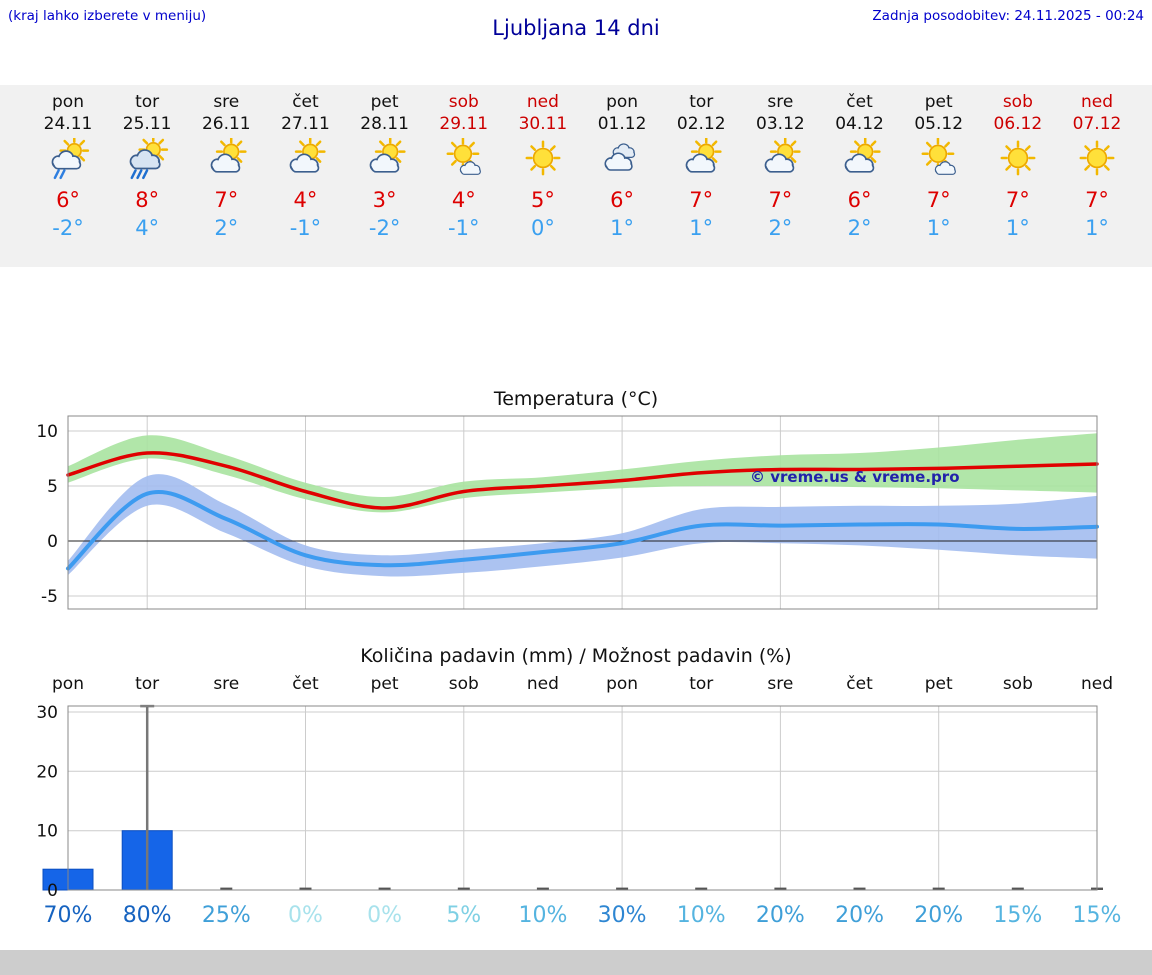  I want to click on precip-weekday-label: tor, so click(147, 684).